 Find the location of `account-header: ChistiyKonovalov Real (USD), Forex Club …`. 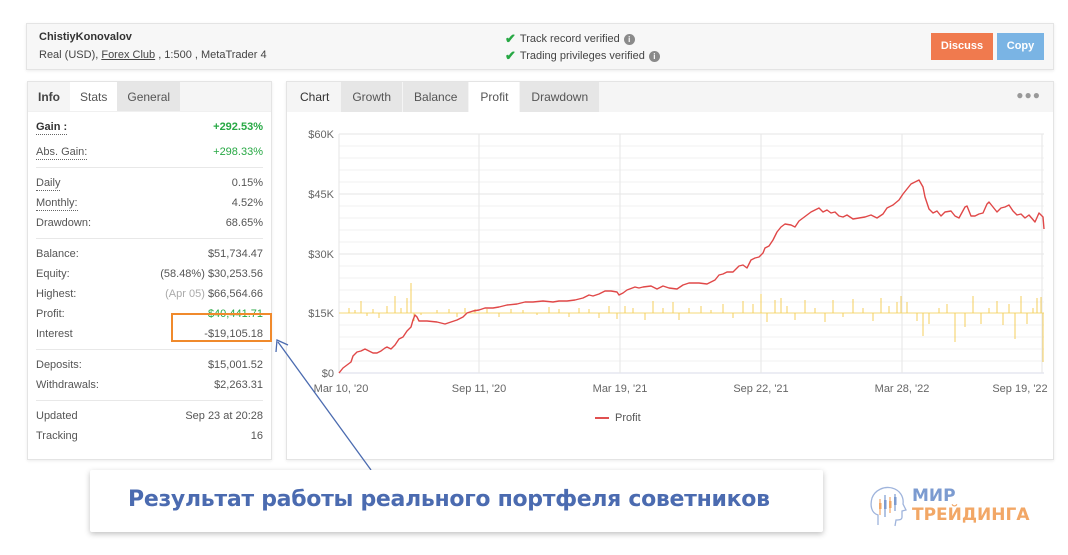

account-header: ChistiyKonovalov Real (USD), Forex Club … is located at coordinates (540, 46).